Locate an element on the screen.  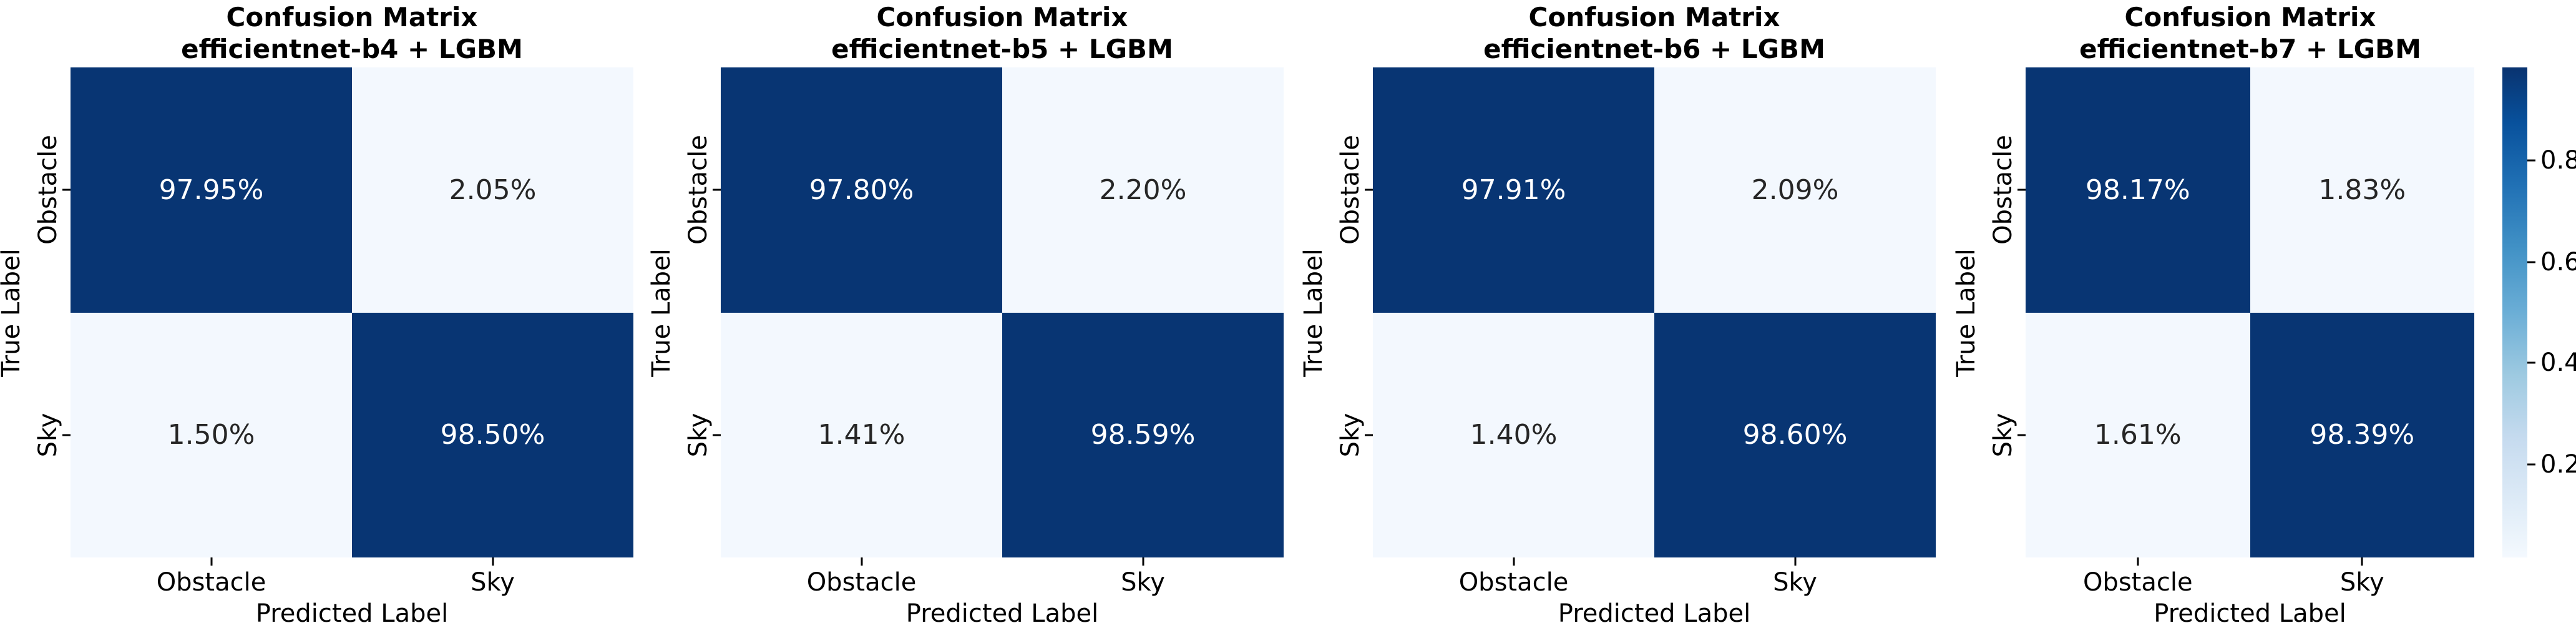
cell-true-obstacle-pred-obstacle: 97.80% is located at coordinates (861, 190).